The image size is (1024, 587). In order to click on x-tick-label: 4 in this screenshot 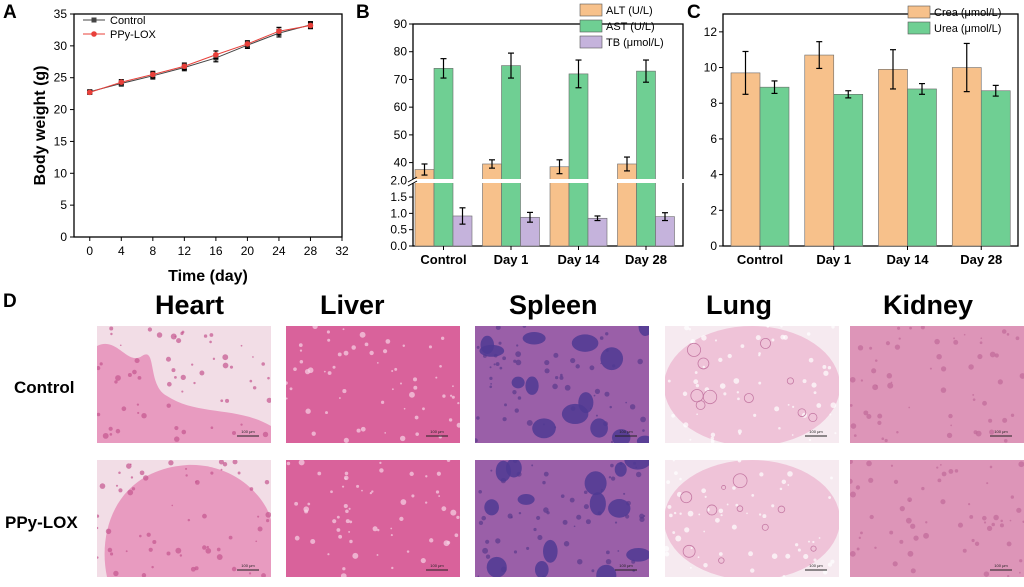, I will do `click(121, 251)`.